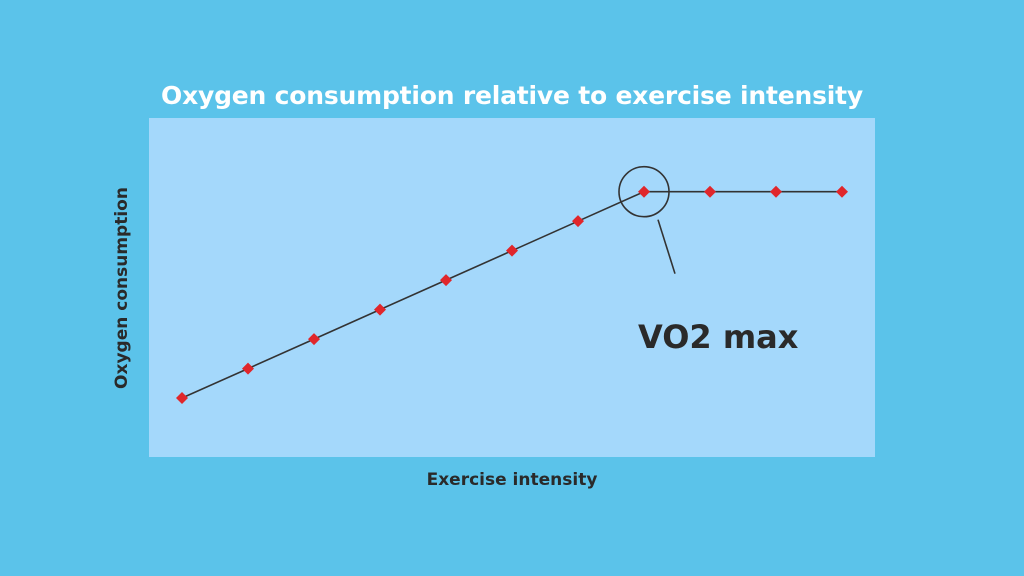 This screenshot has width=1024, height=576. Describe the element at coordinates (666, 246) in the screenshot. I see `vo2-max-leader-line` at that location.